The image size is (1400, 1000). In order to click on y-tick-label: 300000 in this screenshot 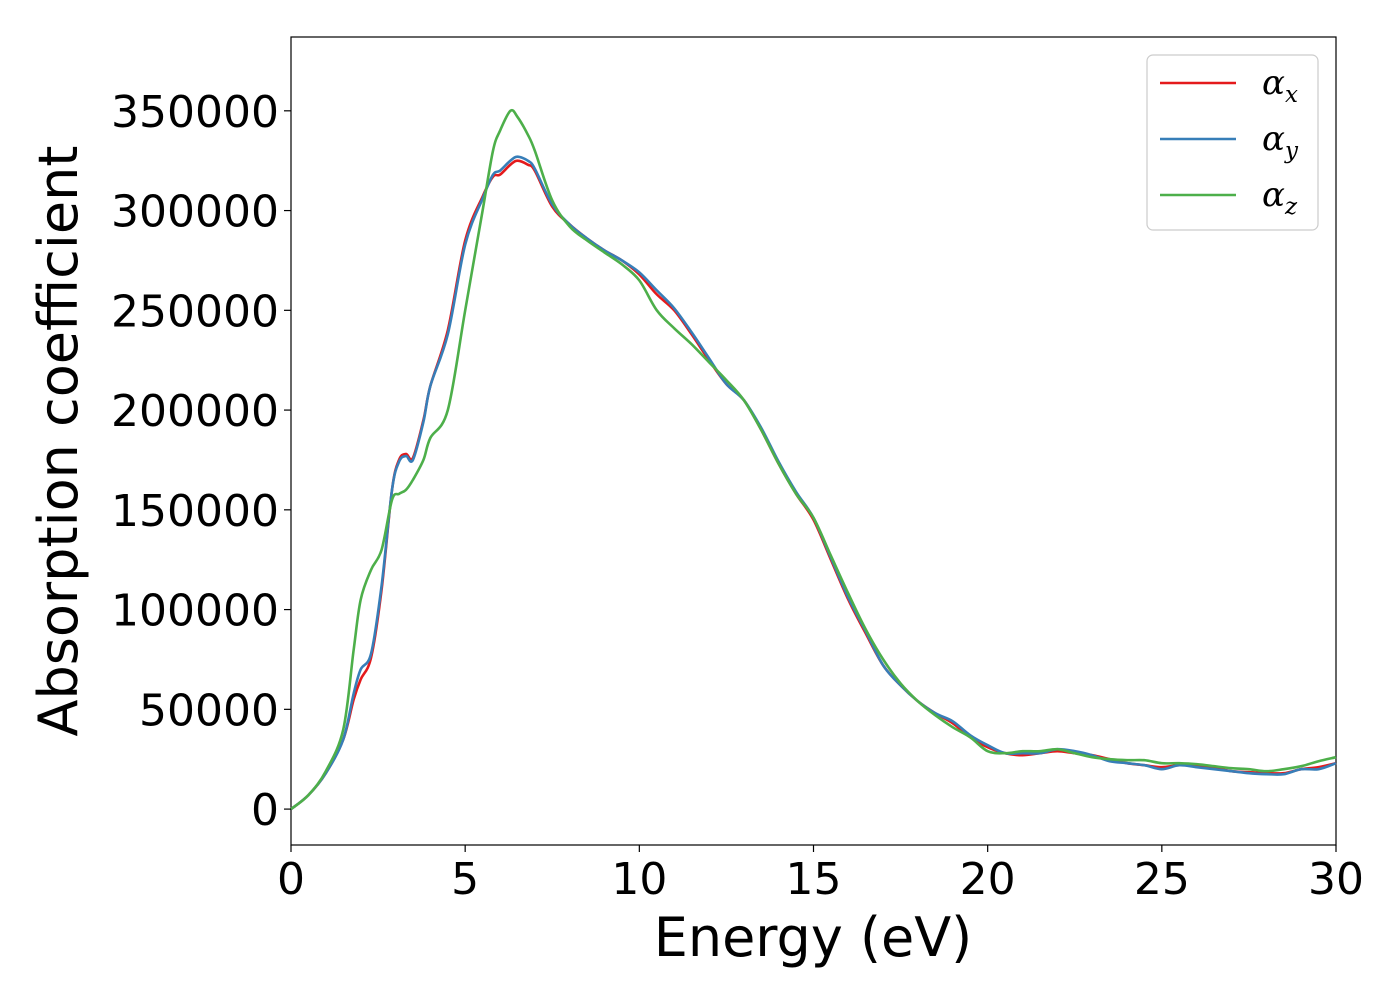, I will do `click(195, 212)`.